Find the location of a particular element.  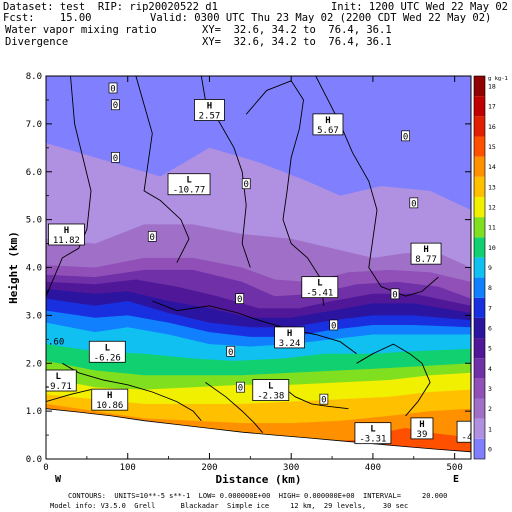

header-field-water-vapor: Water vapor mixing ratio is located at coordinates (81, 30).